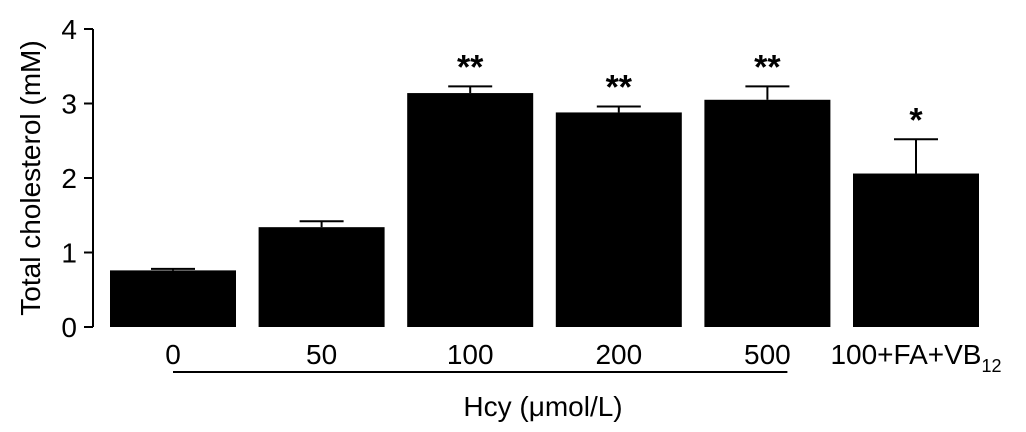 This screenshot has height=432, width=1026. I want to click on y-axis: 0 1 2 3 4, so click(77, 178).